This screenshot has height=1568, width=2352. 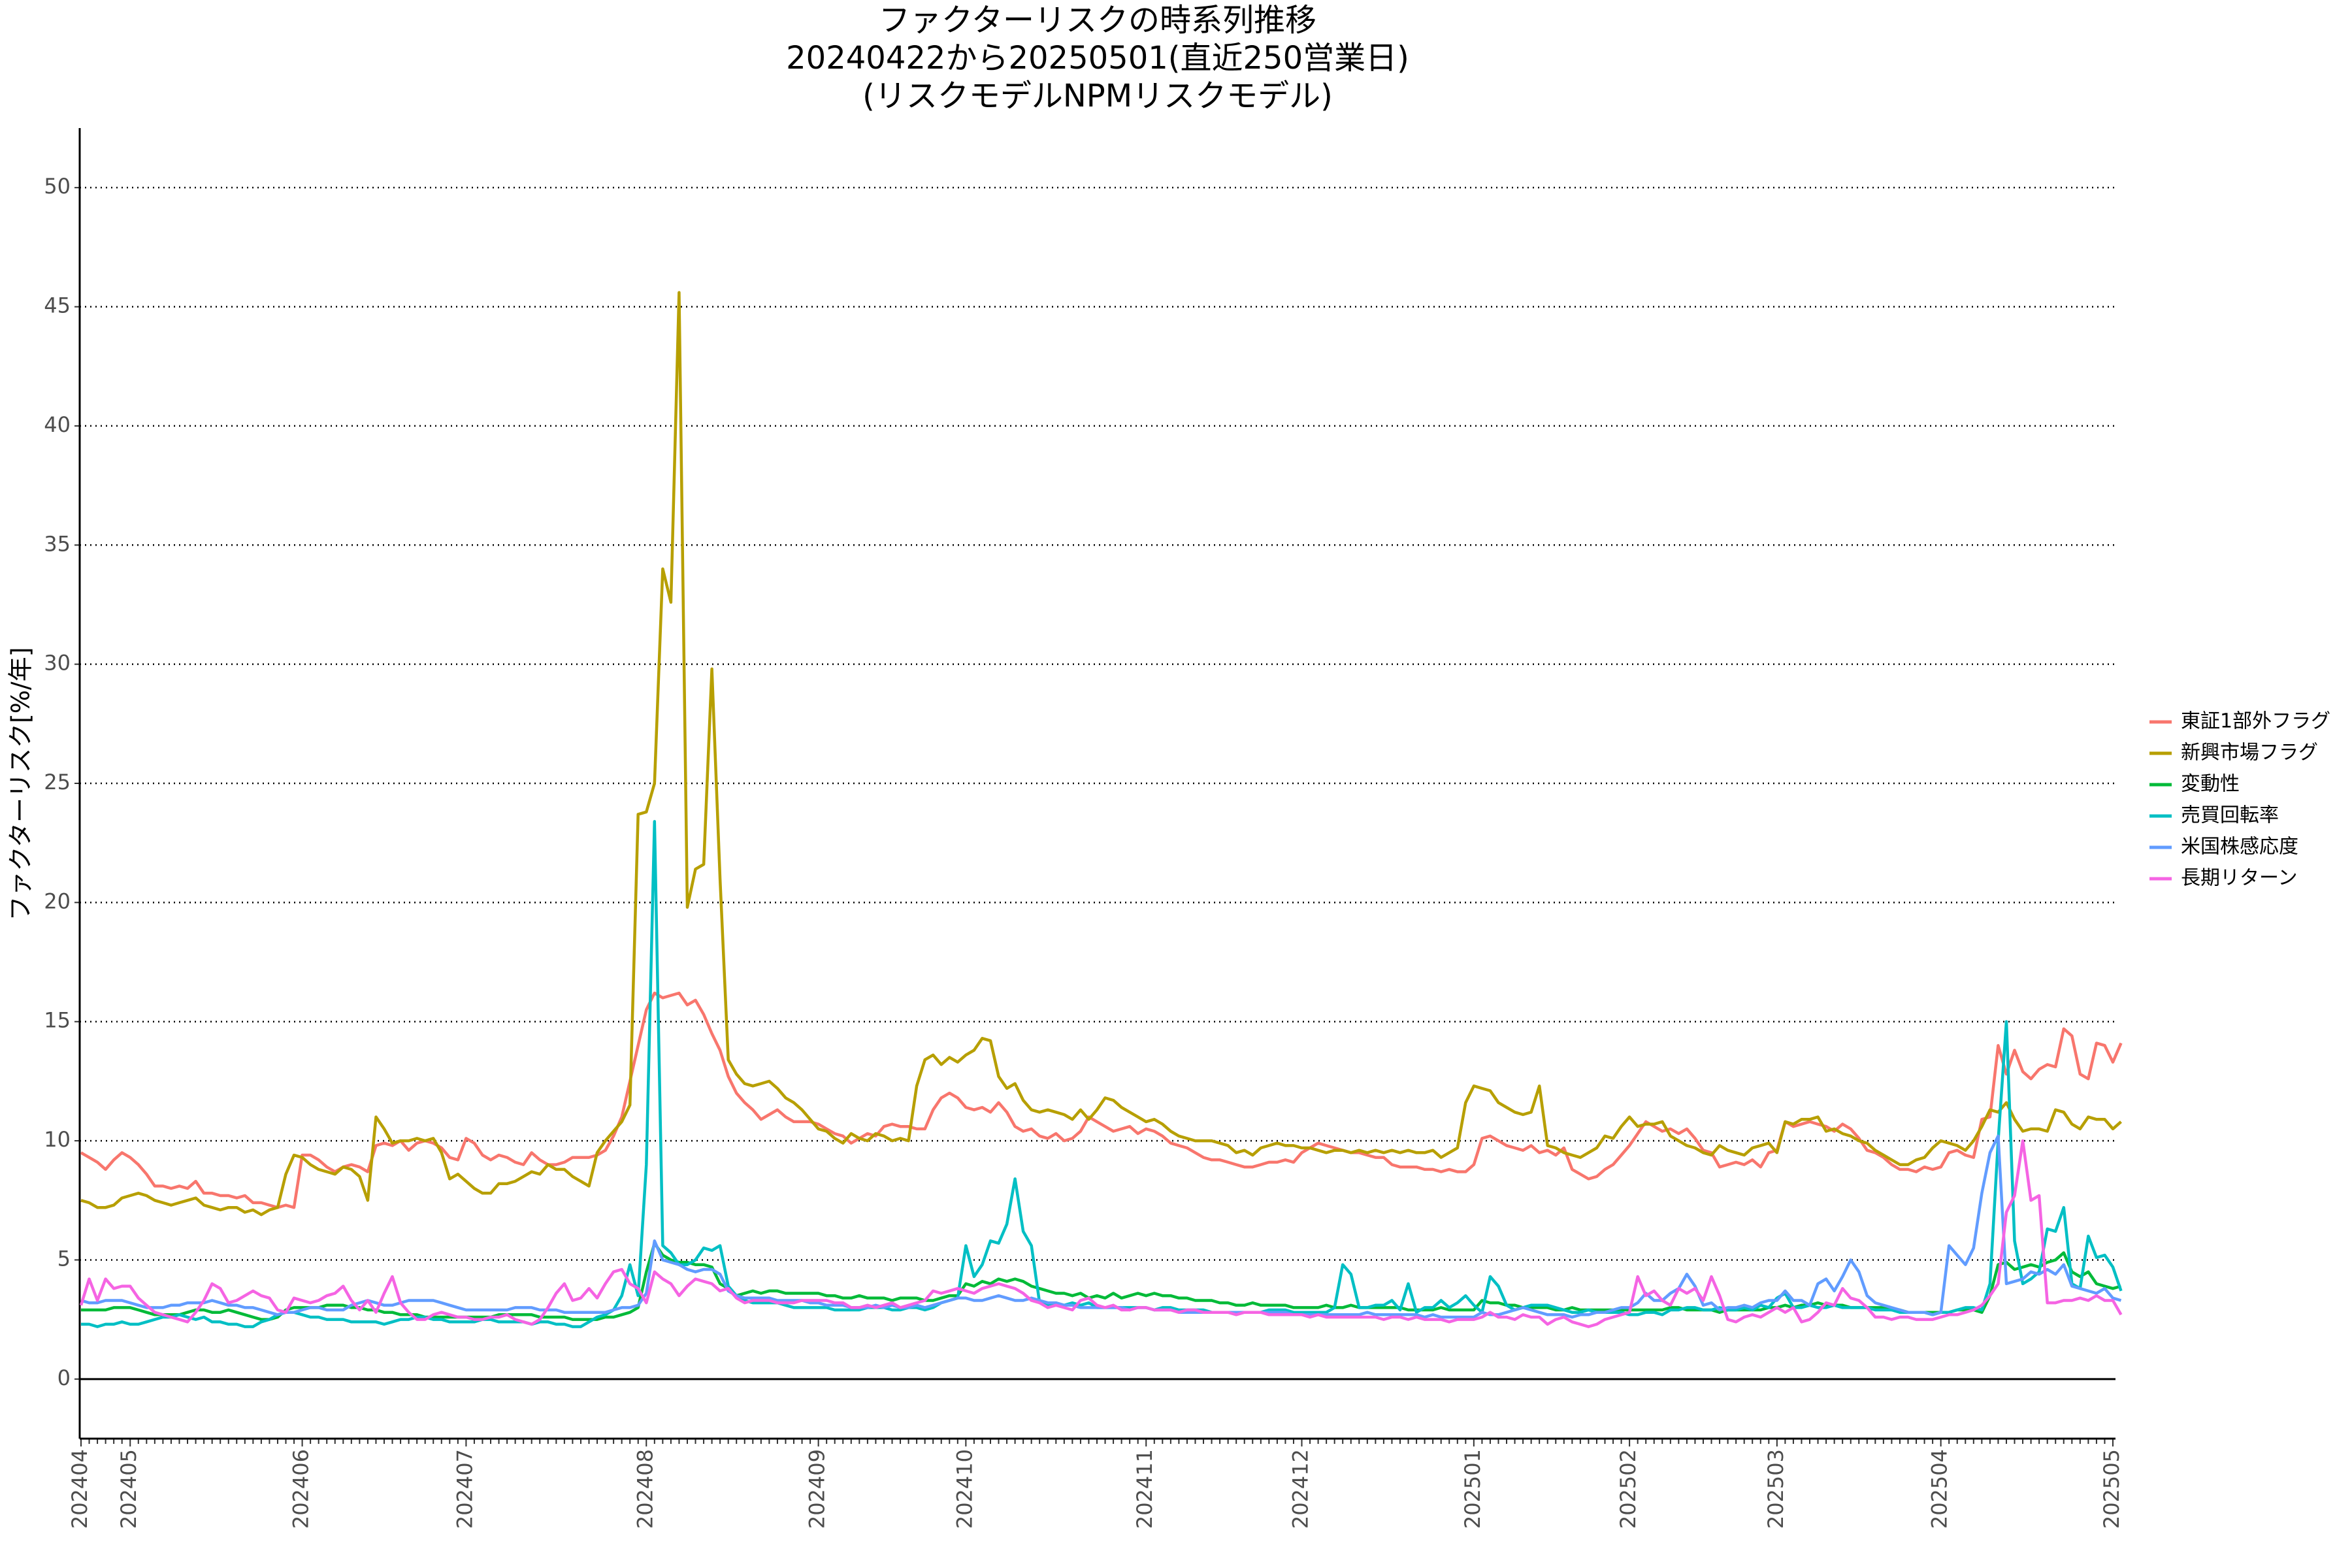 What do you see at coordinates (2239, 878) in the screenshot?
I see `legend-label: 長期リターン` at bounding box center [2239, 878].